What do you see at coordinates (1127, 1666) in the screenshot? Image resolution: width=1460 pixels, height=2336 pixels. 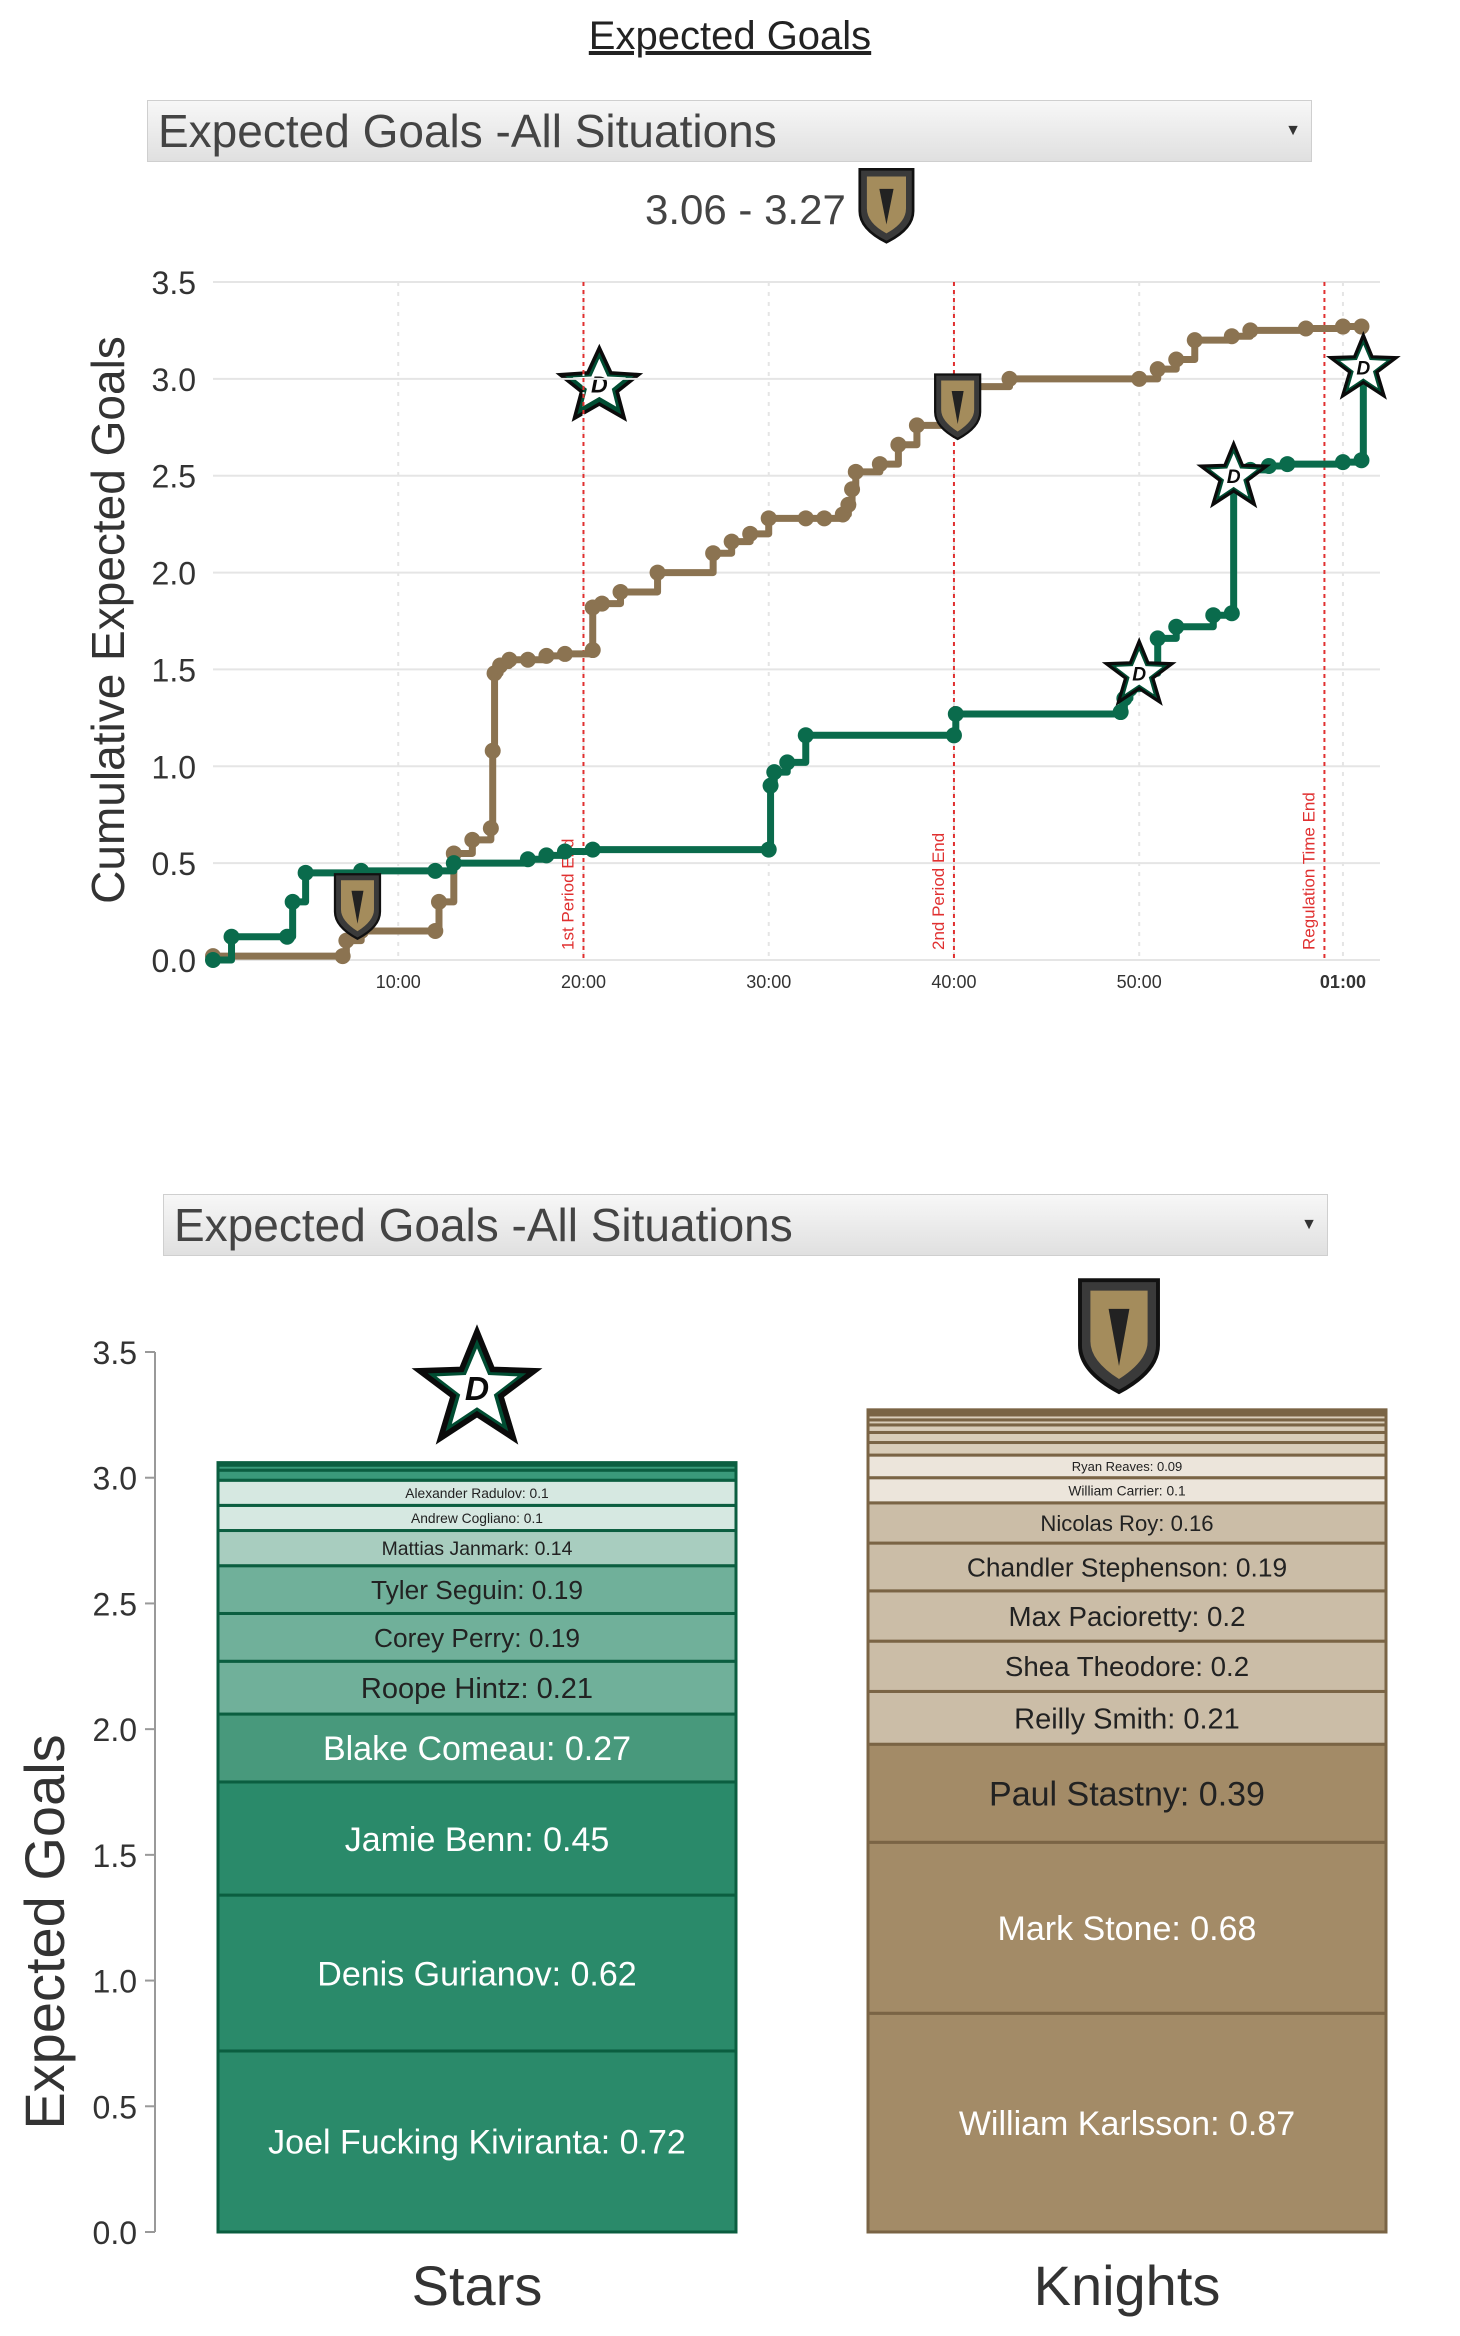 I see `knights-segment-label: Shea Theodore: 0.2` at bounding box center [1127, 1666].